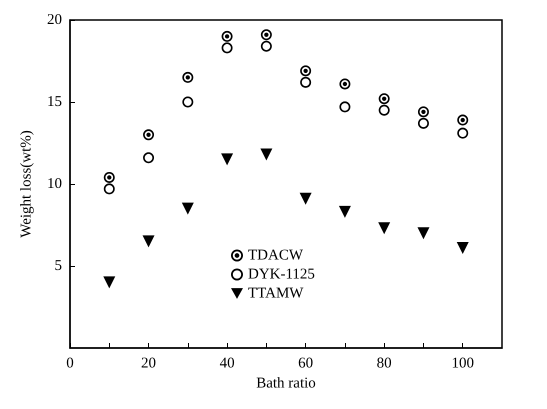 The height and width of the screenshot is (409, 547). Describe the element at coordinates (227, 364) in the screenshot. I see `x-tick-label: 40` at that location.